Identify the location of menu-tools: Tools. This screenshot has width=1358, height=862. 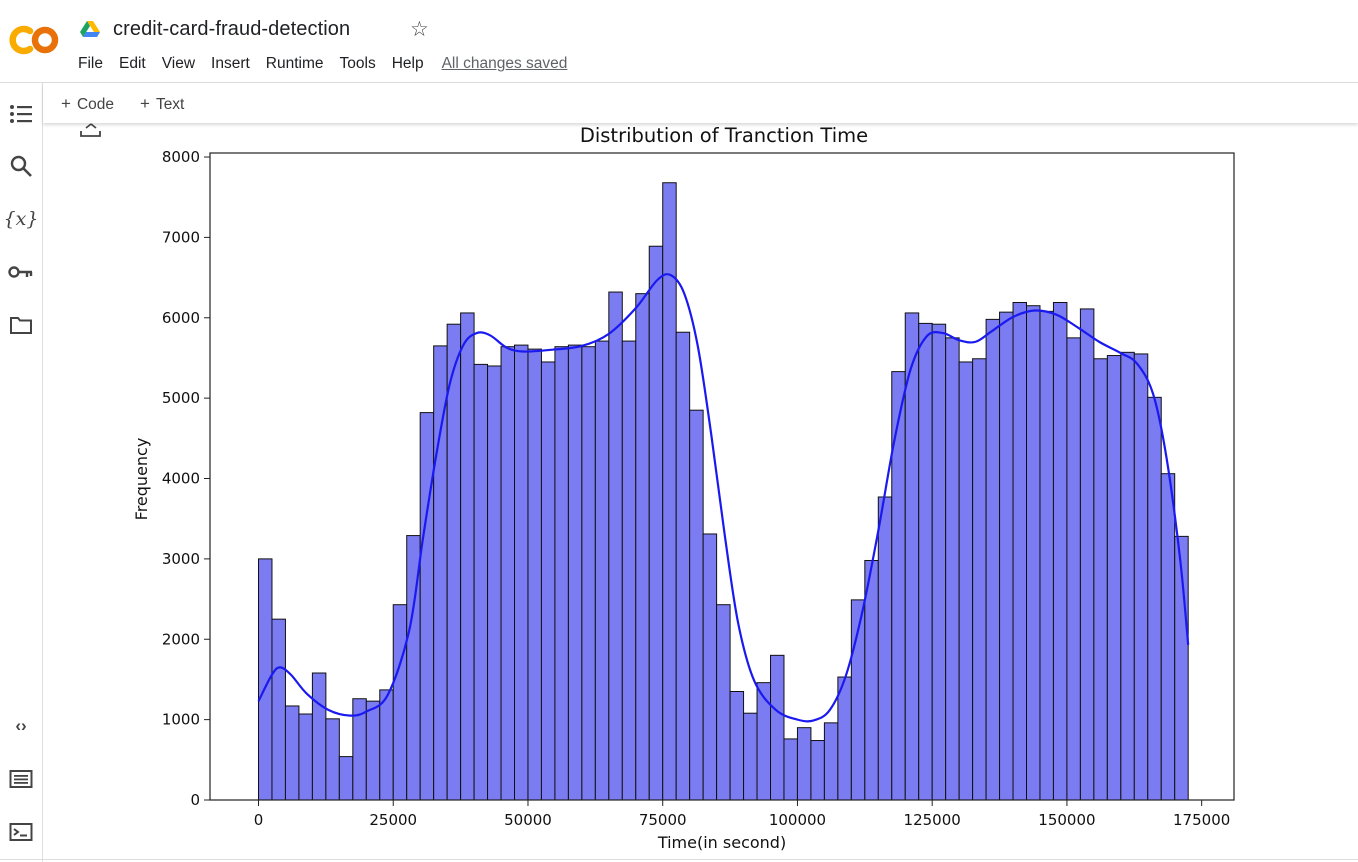
(357, 63).